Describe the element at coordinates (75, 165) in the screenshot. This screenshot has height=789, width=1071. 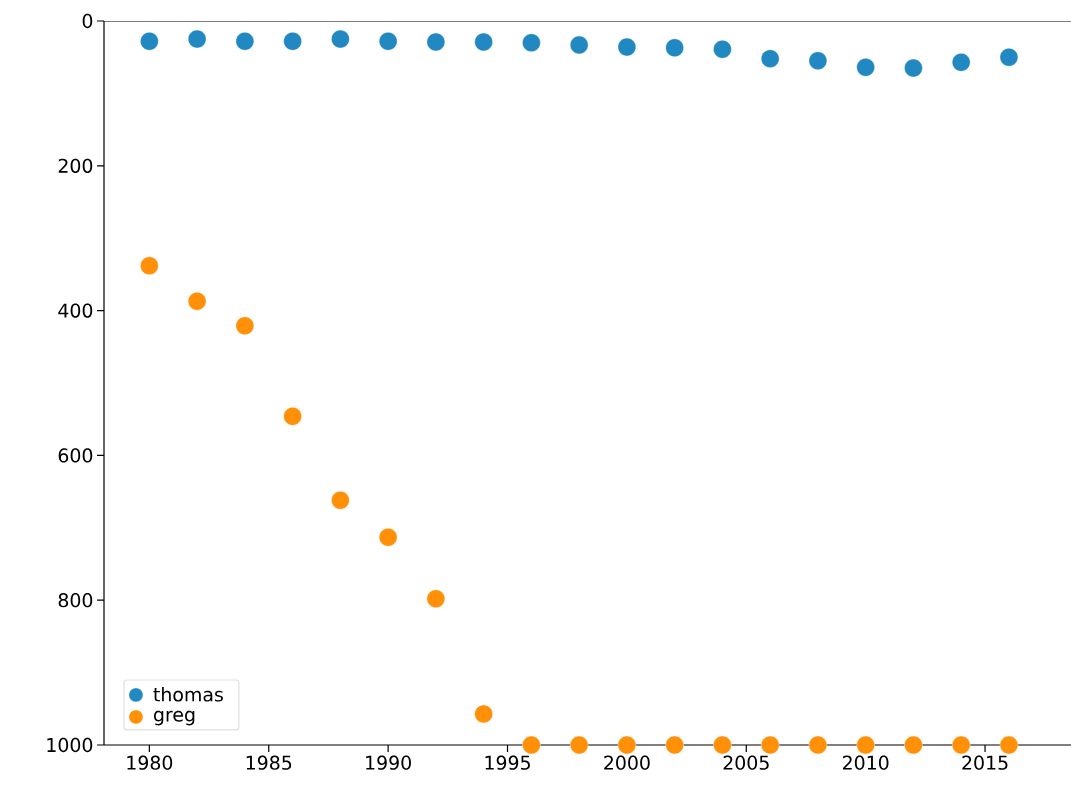
I see `y-tick-label: 200` at that location.